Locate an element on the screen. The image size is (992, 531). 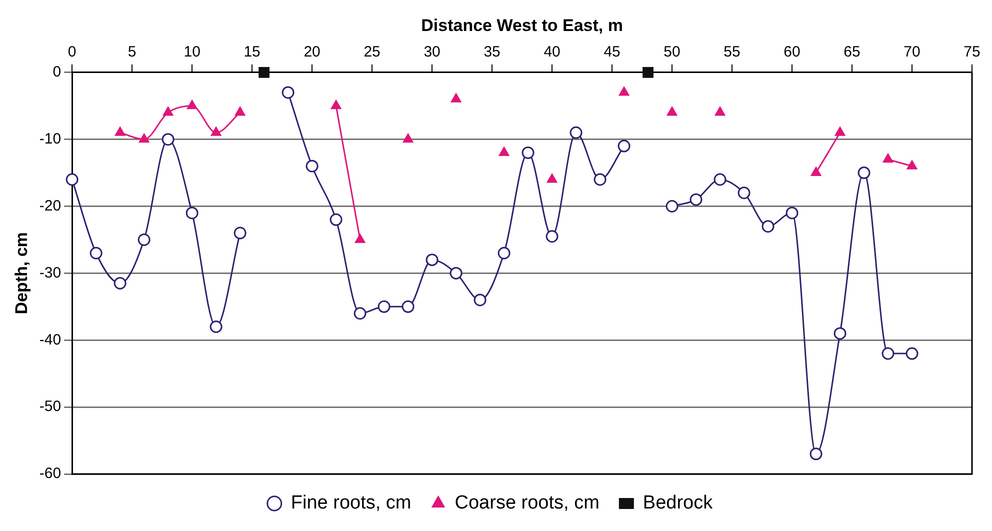
x-tick-label: 65 is located at coordinates (852, 52).